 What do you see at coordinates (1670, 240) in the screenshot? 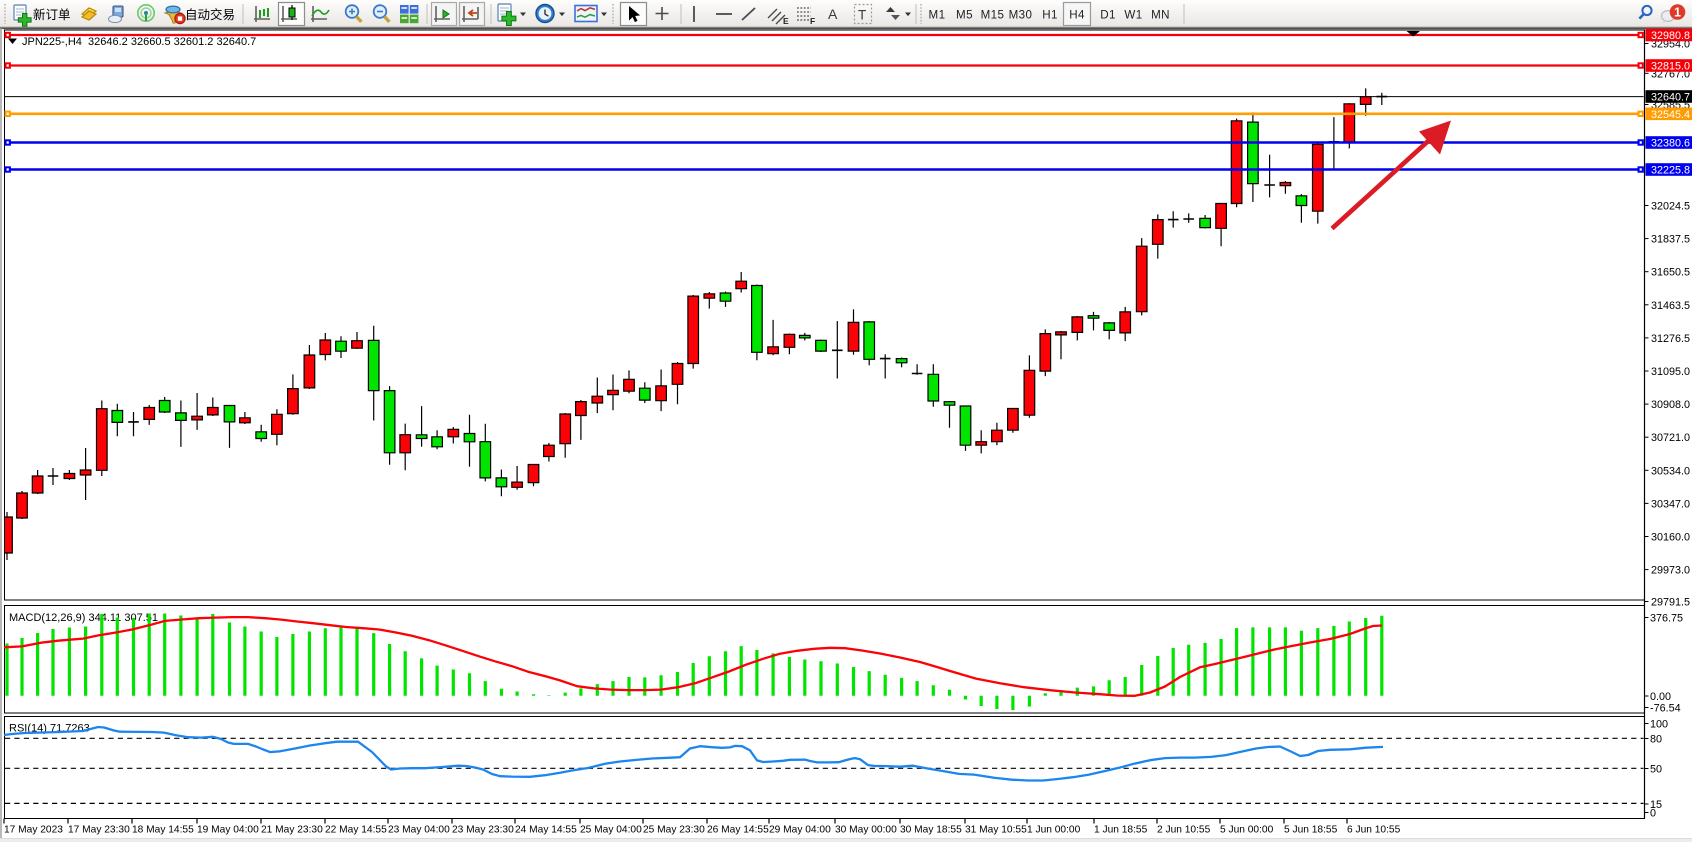
I see `svg-text: 31837.5` at bounding box center [1670, 240].